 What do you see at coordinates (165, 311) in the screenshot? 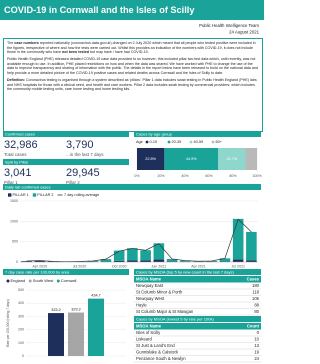
I see `table-cell: St Columb Major & St Mawgan` at bounding box center [165, 311].